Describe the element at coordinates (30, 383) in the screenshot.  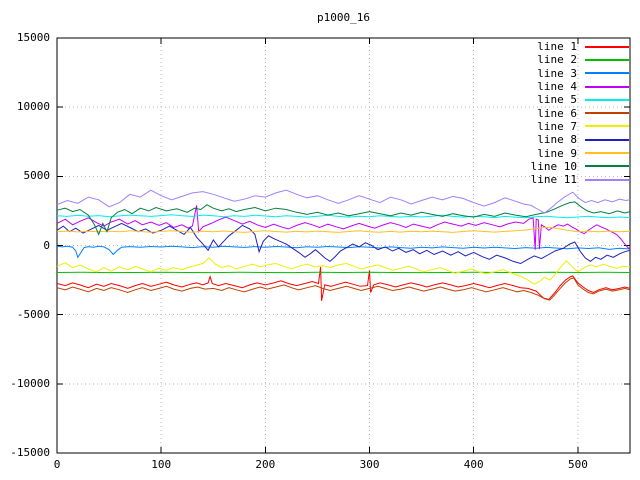
I see `y-tick-label--10000: -10000` at that location.